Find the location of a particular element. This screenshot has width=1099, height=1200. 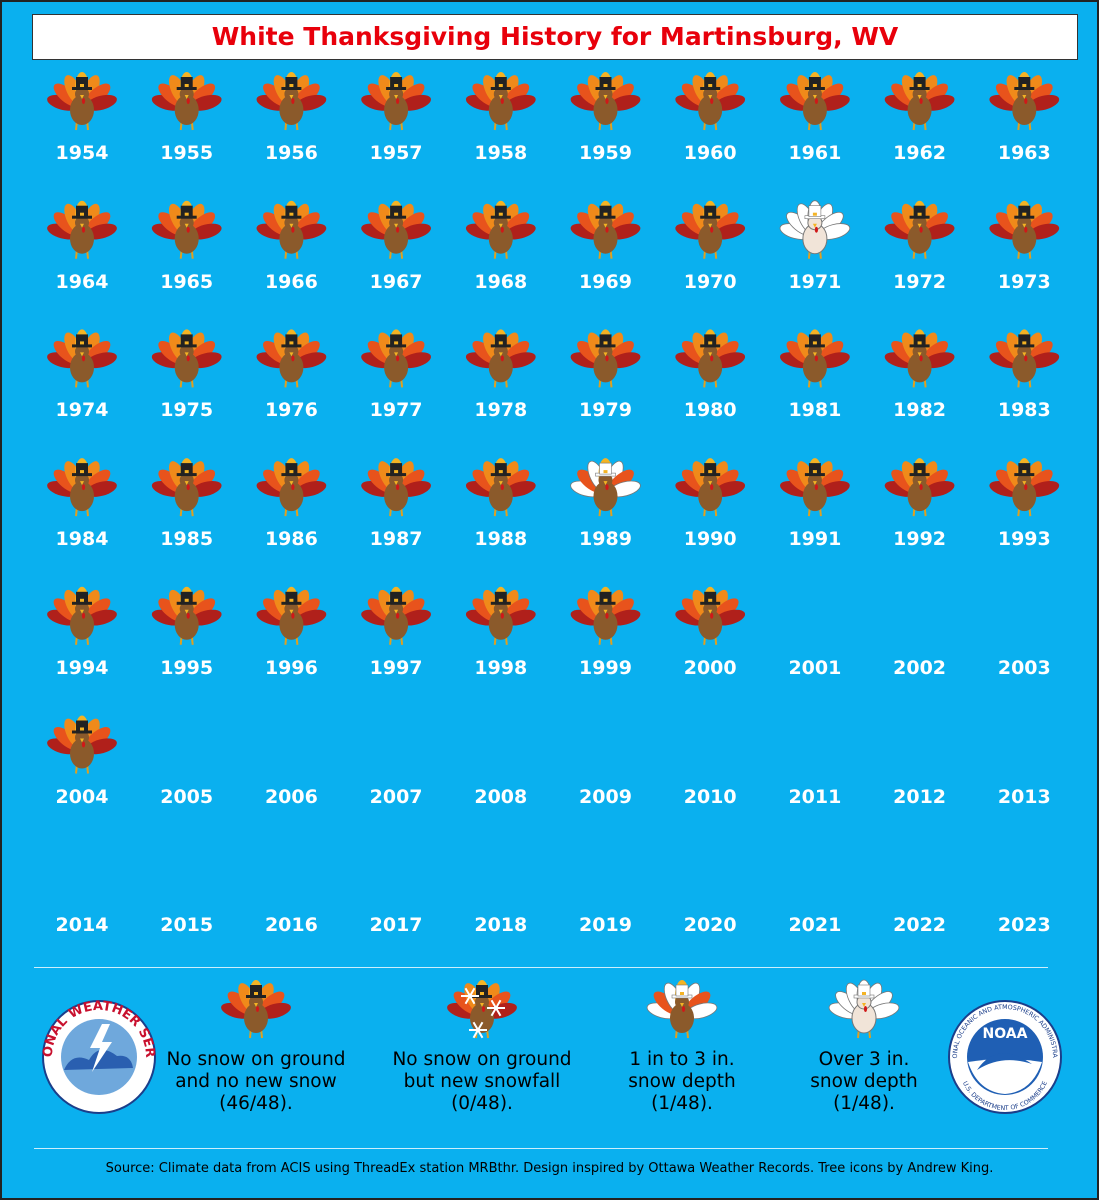

year-label: 1999 is located at coordinates (605, 667).